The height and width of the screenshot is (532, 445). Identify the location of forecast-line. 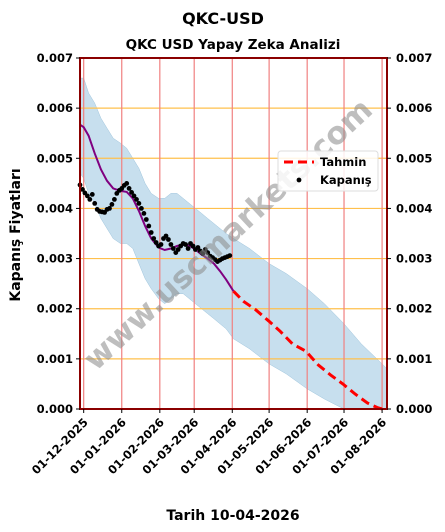
(307, 350).